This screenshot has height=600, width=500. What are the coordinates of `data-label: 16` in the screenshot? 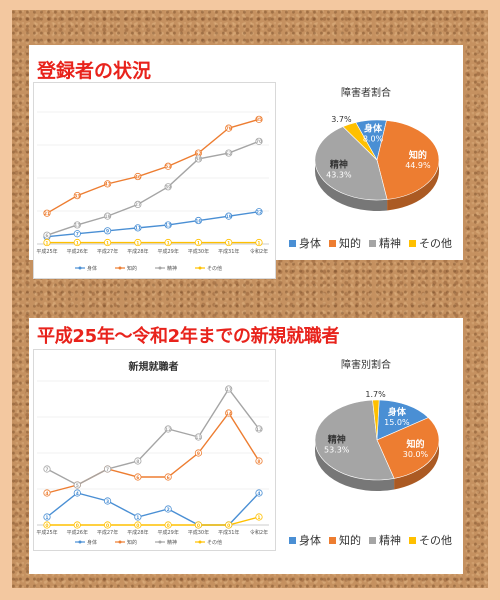 It's located at (198, 221).